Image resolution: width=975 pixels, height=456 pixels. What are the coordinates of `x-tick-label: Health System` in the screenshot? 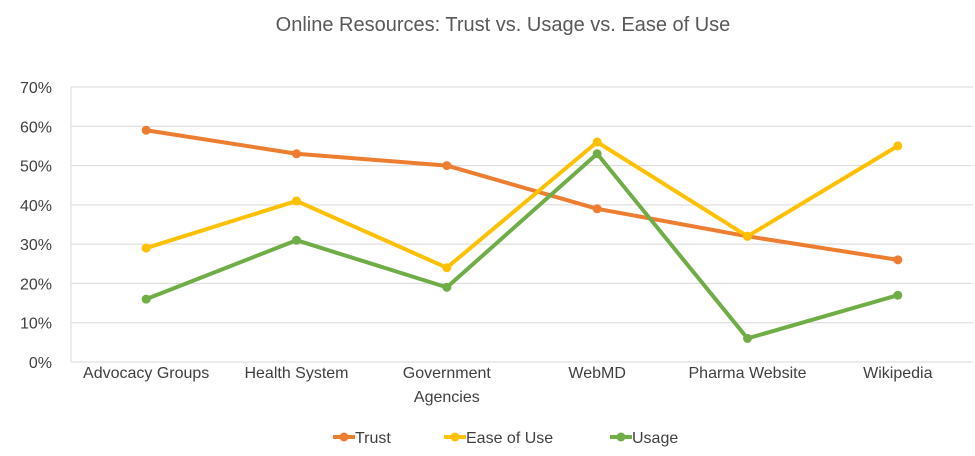 It's located at (296, 373).